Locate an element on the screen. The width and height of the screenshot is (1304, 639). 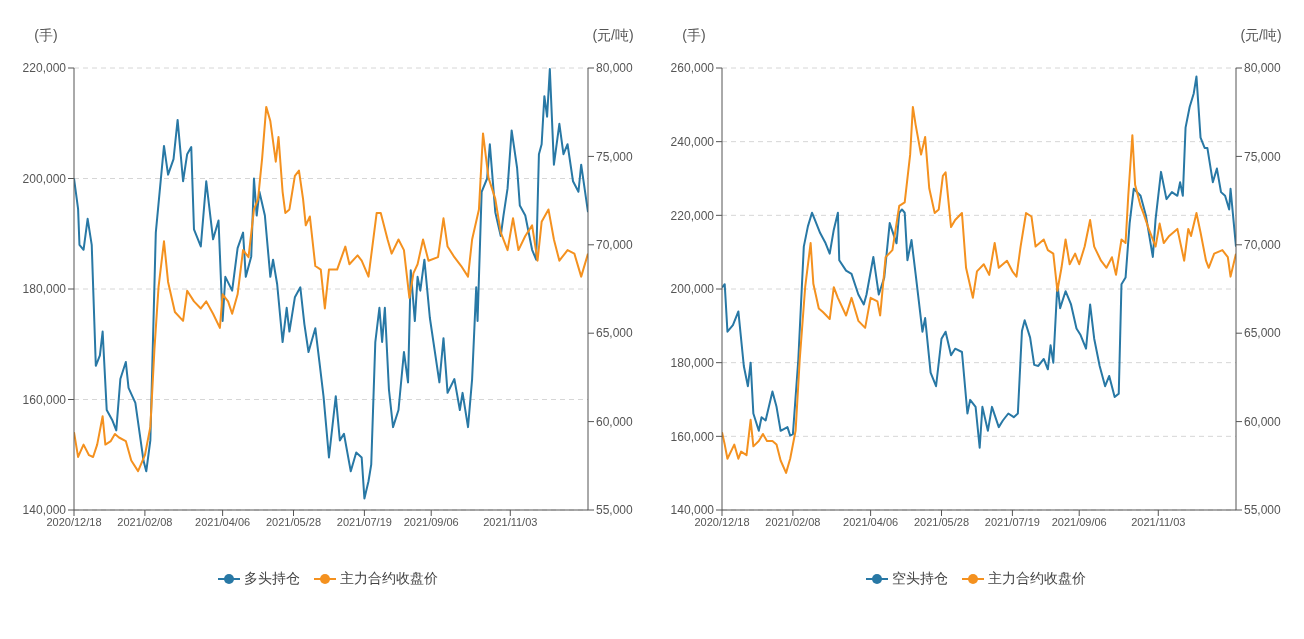
y-tick-label: 240,000 is located at coordinates (692, 141).